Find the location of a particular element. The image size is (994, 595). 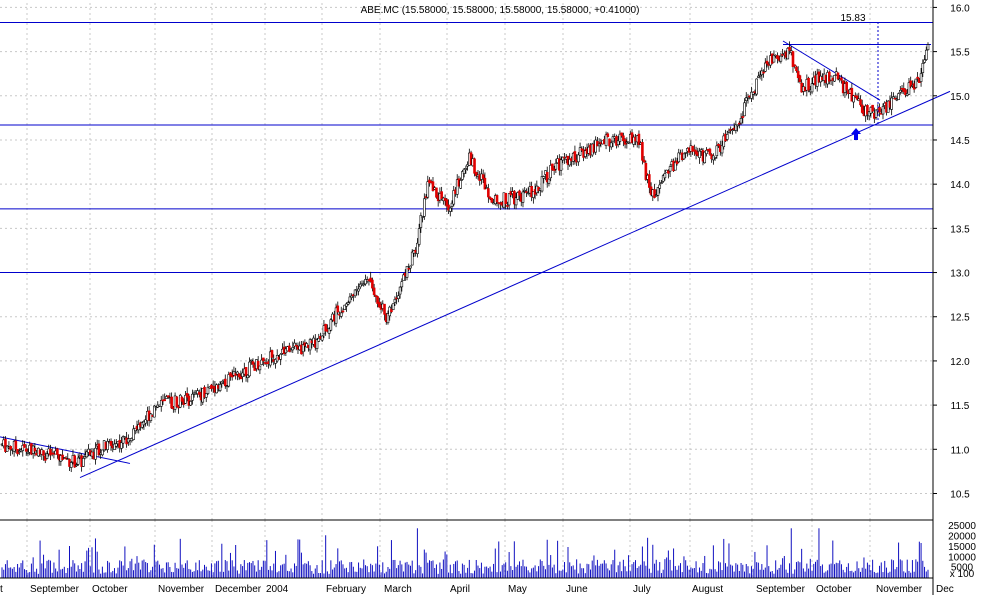

breakout-arrow-icon is located at coordinates (856, 134).